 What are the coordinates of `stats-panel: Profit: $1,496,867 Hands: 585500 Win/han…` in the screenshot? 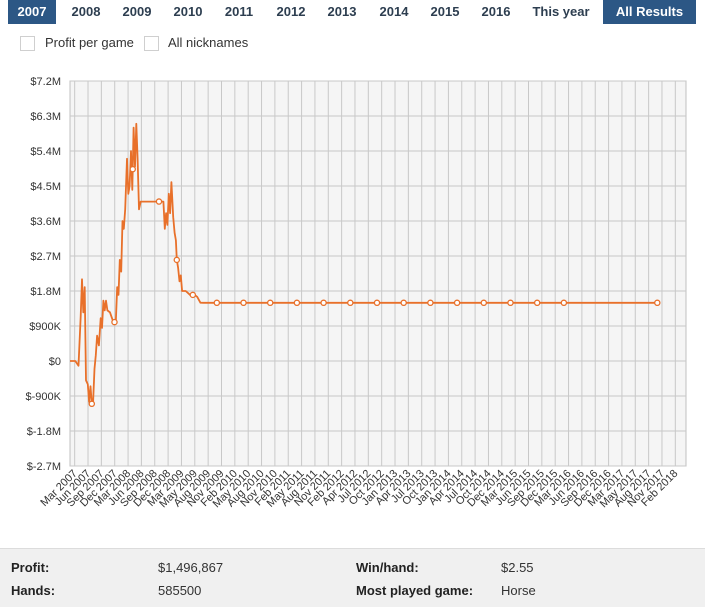 It's located at (352, 577).